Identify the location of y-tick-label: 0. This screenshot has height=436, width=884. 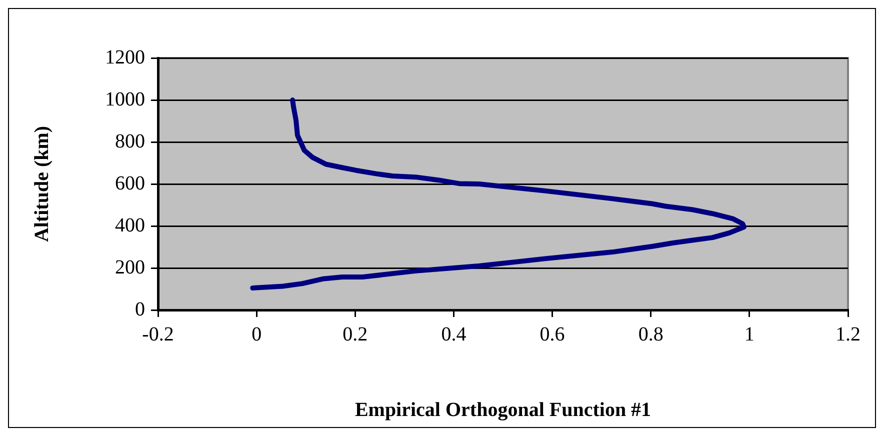
(140, 309).